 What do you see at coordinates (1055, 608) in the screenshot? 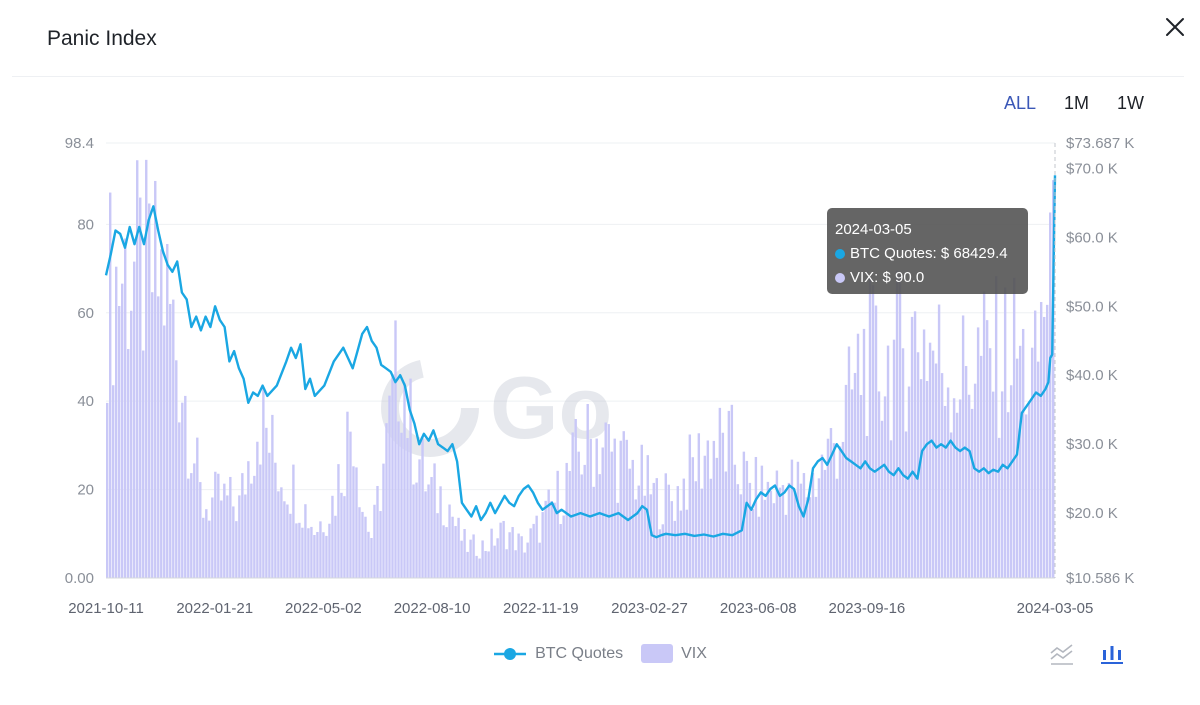
I see `x-axis-tick-label: 2024-03-05` at bounding box center [1055, 608].